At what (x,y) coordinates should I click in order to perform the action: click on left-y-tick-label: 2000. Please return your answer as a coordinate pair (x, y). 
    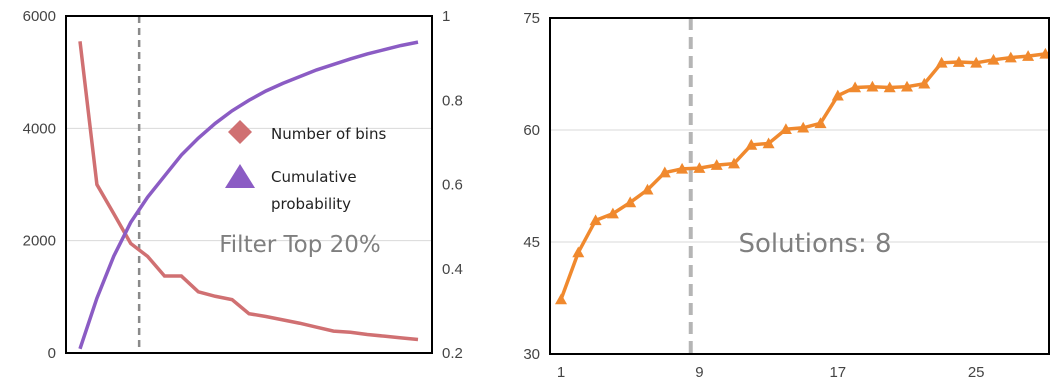
    Looking at the image, I should click on (39, 241).